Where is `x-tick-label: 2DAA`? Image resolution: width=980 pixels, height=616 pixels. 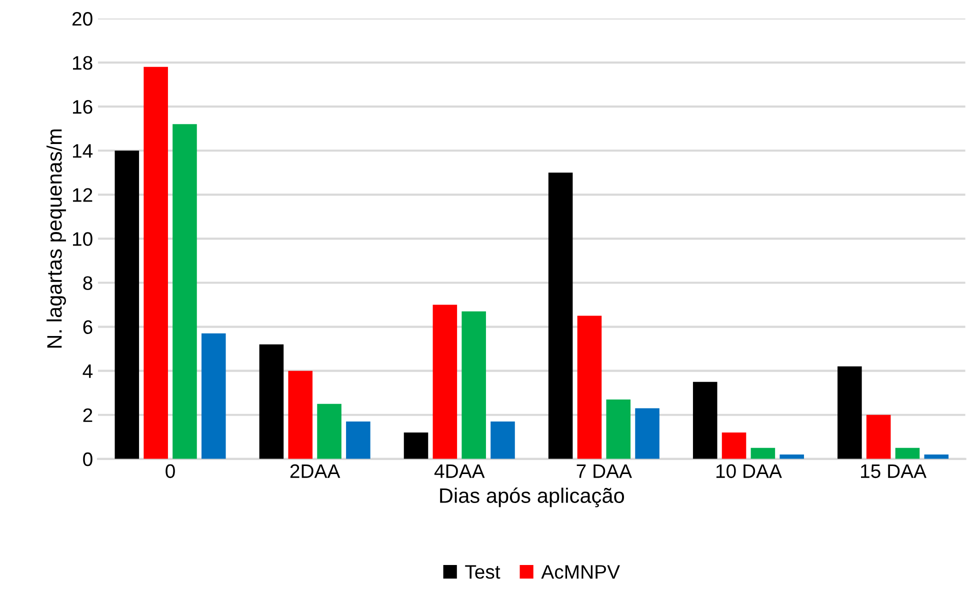 x-tick-label: 2DAA is located at coordinates (315, 471).